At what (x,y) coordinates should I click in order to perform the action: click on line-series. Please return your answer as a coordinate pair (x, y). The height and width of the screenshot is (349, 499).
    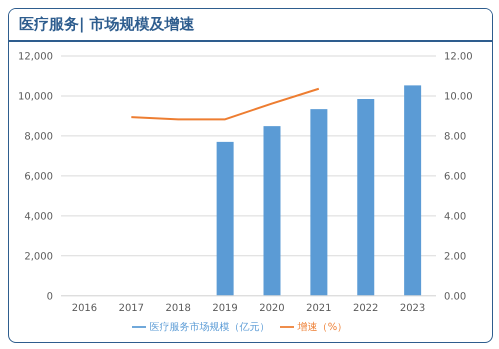
    Looking at the image, I should click on (225, 104).